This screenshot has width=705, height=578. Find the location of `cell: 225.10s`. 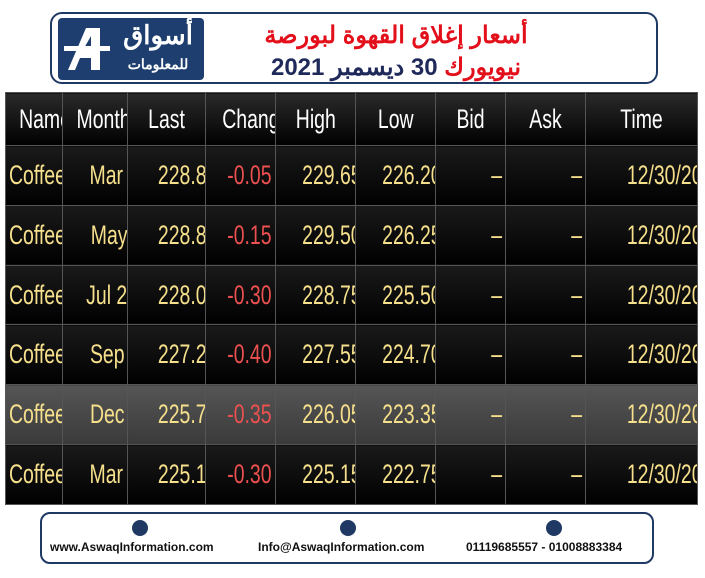

cell: 225.10s is located at coordinates (166, 474).